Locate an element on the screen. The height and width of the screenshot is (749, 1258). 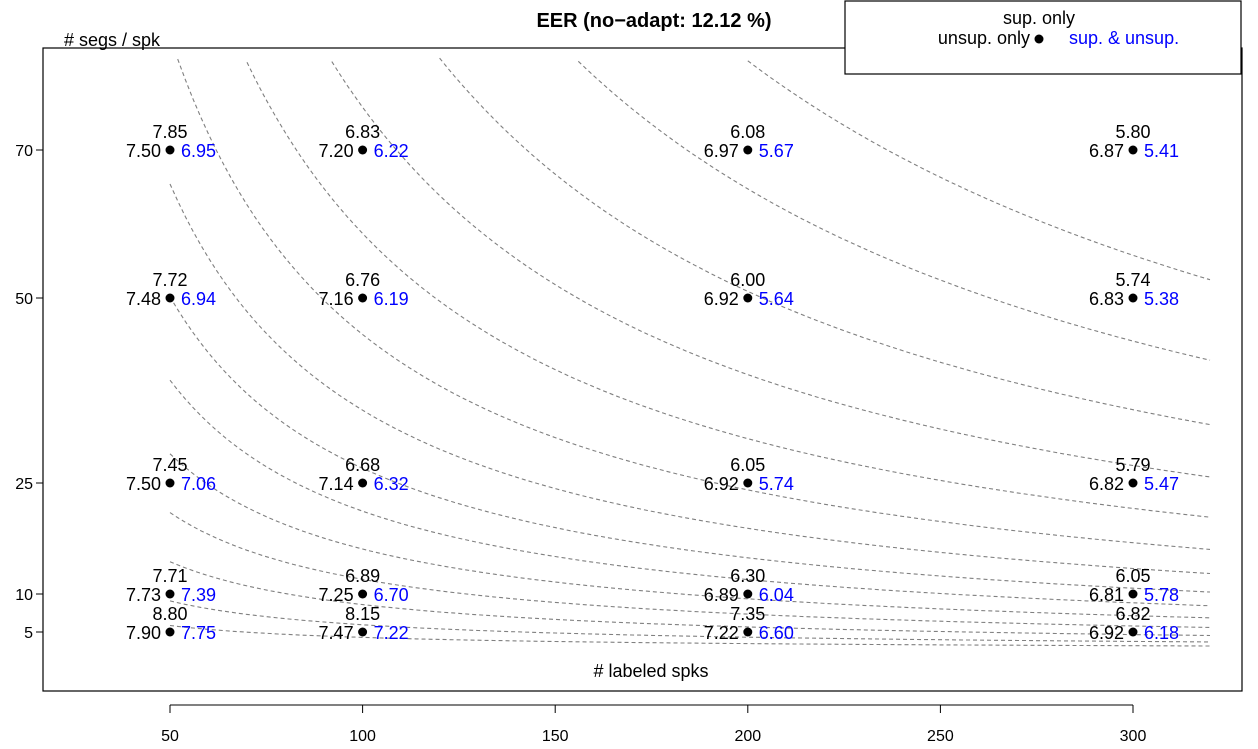
sup-only-value: 5.80 is located at coordinates (1132, 132).